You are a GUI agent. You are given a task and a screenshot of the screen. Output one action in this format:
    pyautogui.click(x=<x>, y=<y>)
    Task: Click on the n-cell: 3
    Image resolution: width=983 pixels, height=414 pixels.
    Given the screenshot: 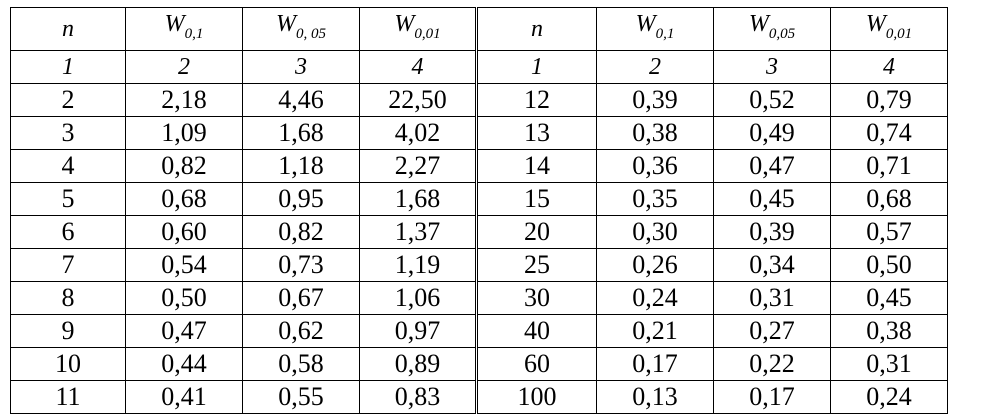 What is the action you would take?
    pyautogui.click(x=68, y=133)
    